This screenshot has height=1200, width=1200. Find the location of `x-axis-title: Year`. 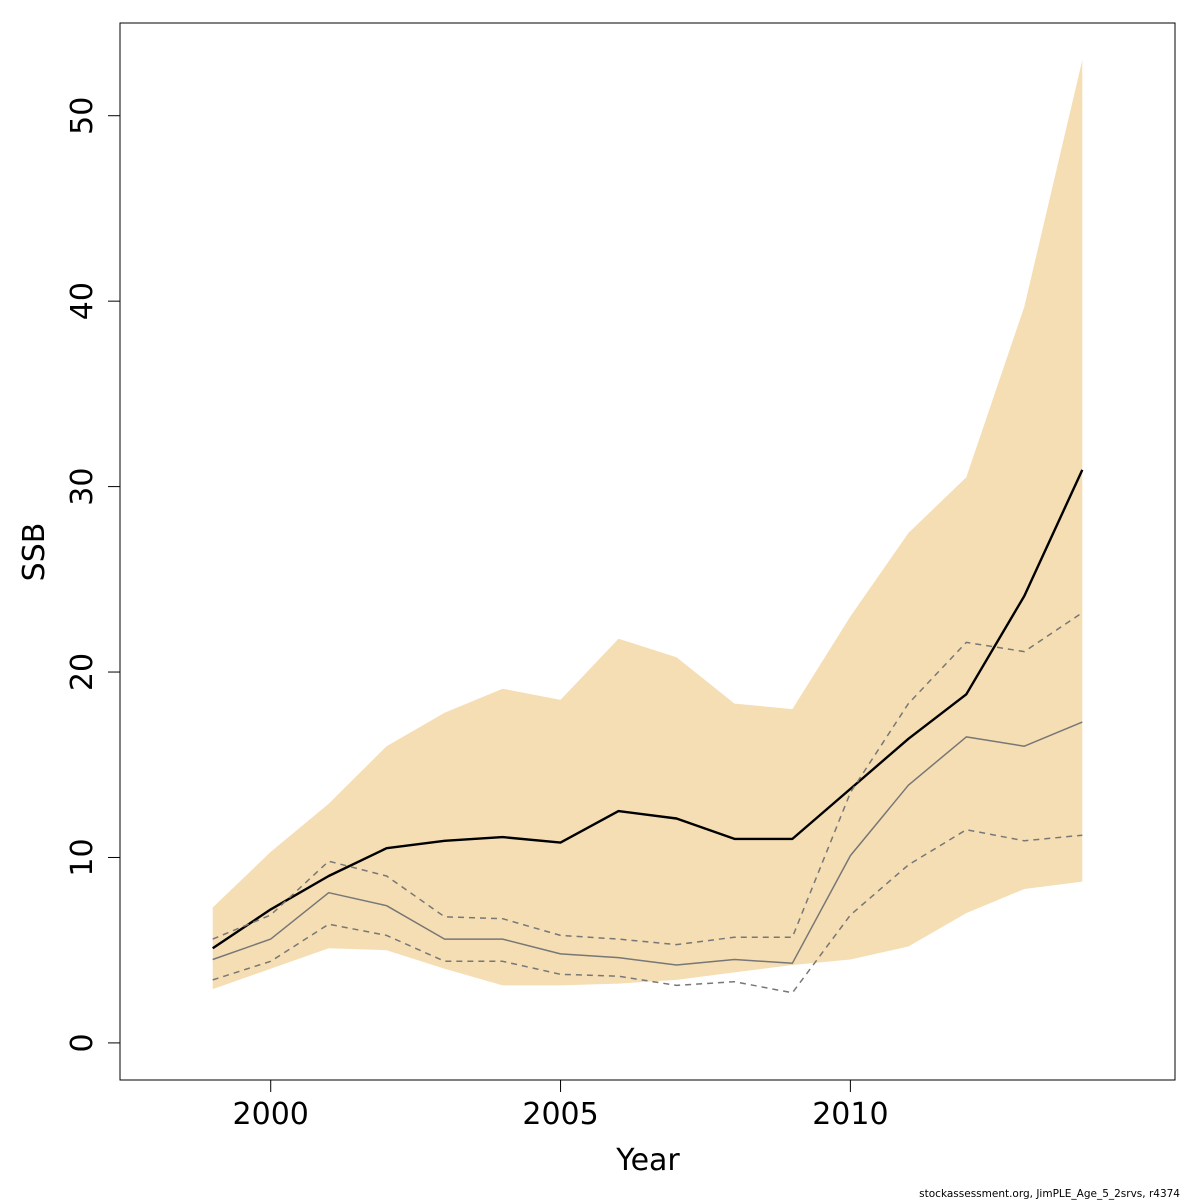

x-axis-title: Year is located at coordinates (647, 1160).